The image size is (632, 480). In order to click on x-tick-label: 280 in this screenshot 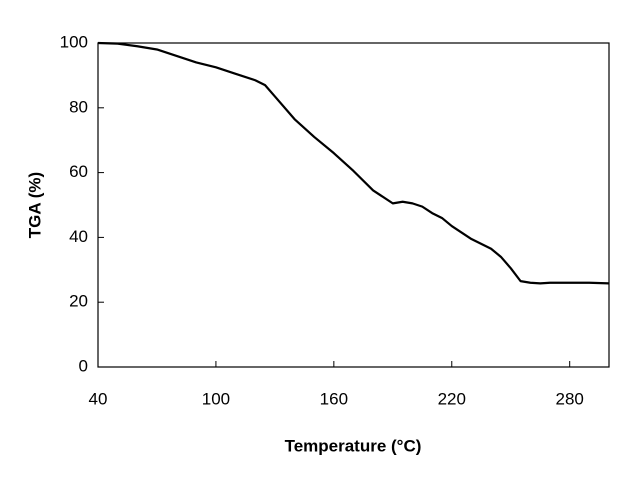, I will do `click(570, 398)`.